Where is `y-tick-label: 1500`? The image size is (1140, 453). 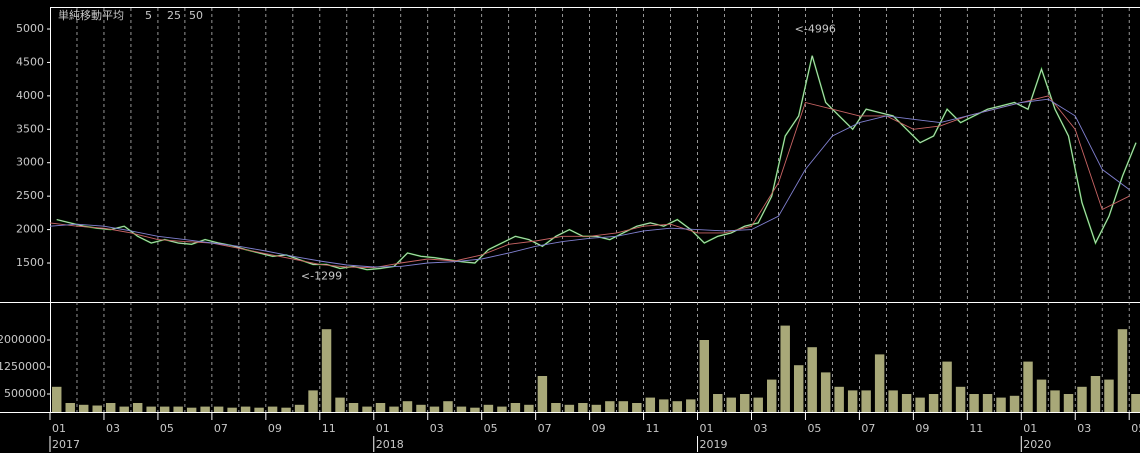 y-tick-label: 1500 is located at coordinates (30, 262).